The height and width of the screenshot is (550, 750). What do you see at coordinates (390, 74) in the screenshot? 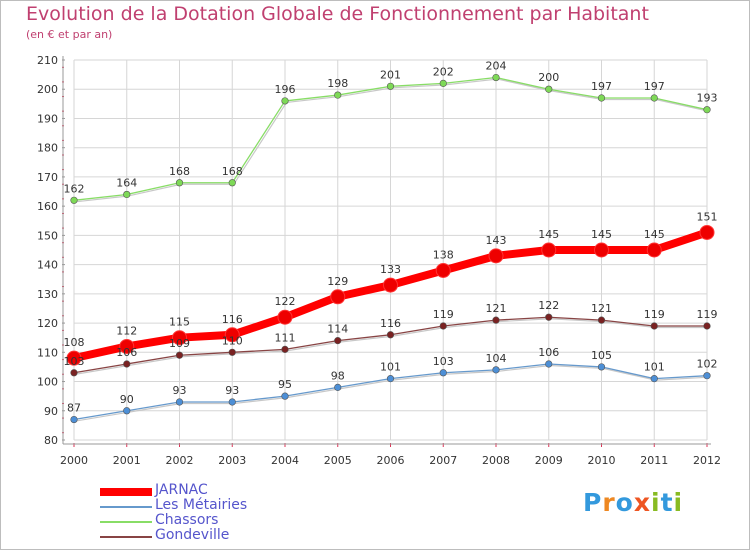
I see `data-label: 201` at bounding box center [390, 74].